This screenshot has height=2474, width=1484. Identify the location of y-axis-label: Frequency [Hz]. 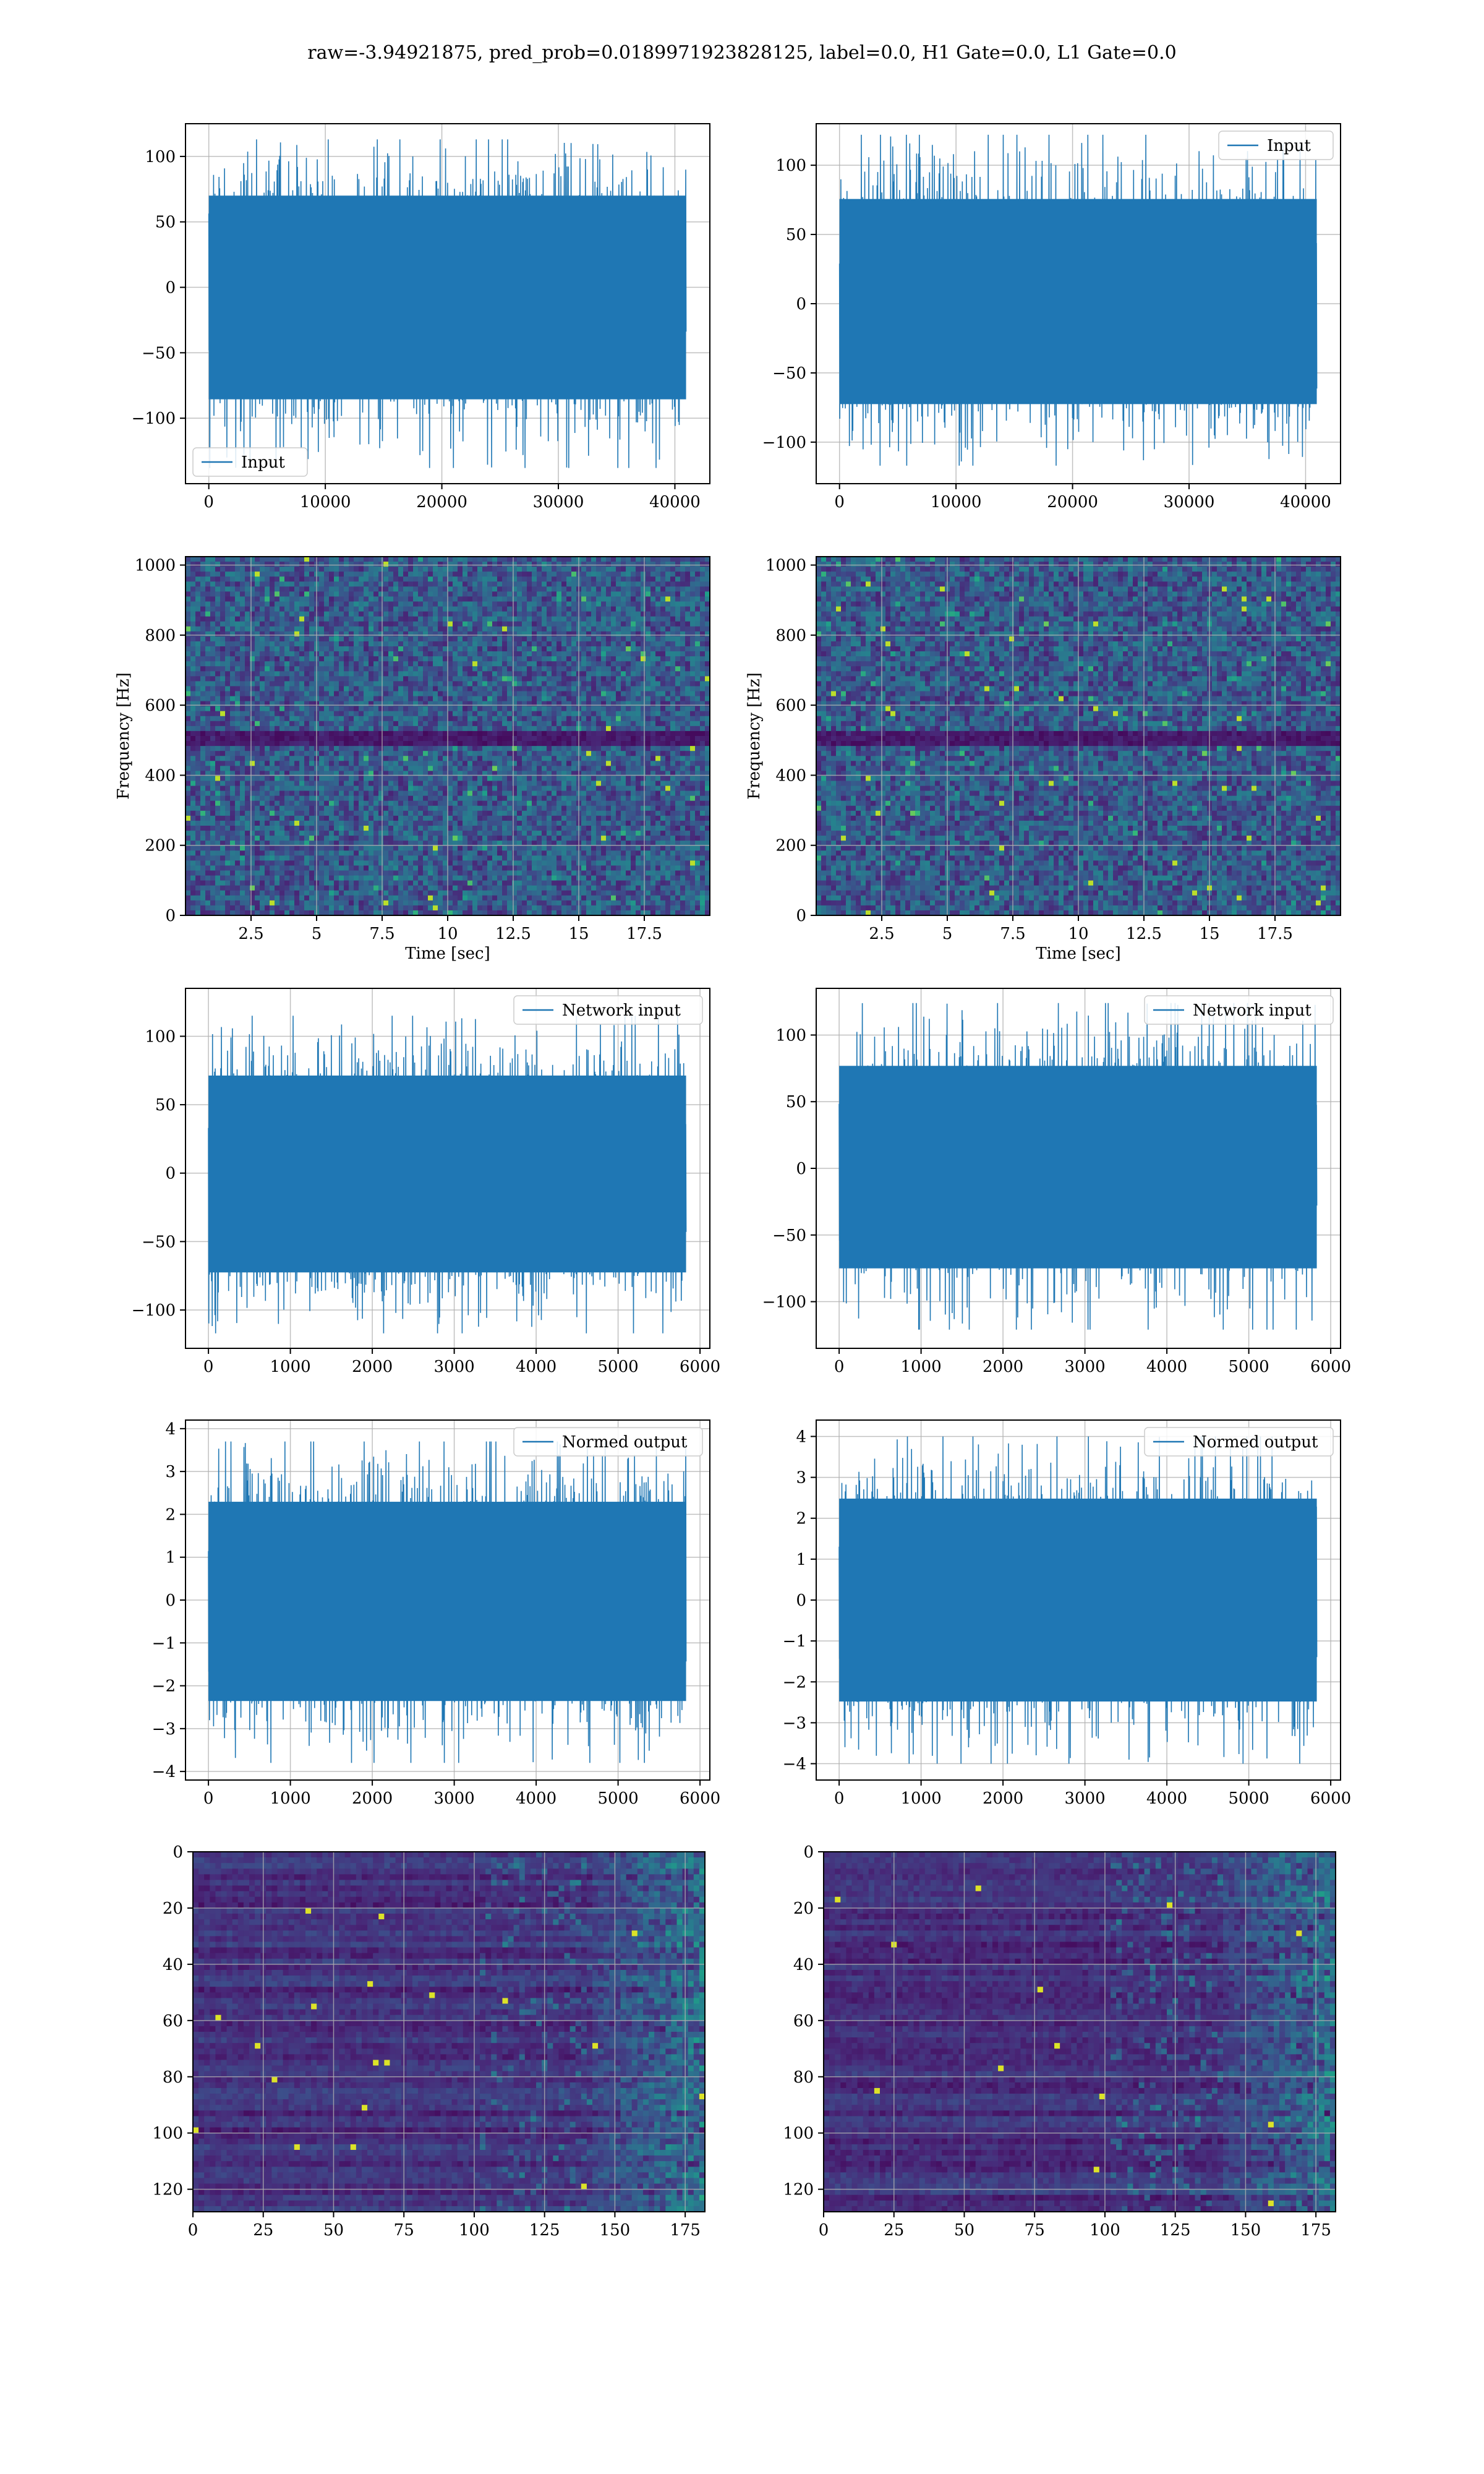
(754, 736).